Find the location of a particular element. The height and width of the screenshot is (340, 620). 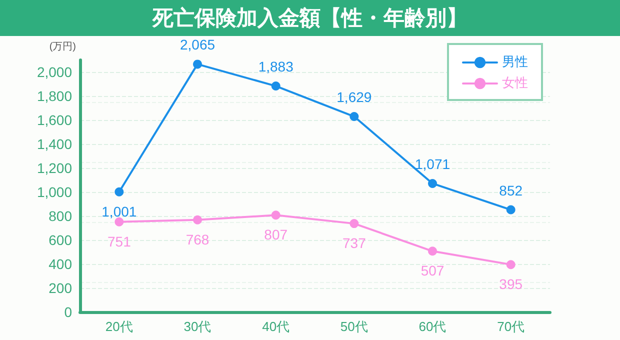

data-label: 2,065 is located at coordinates (198, 44).